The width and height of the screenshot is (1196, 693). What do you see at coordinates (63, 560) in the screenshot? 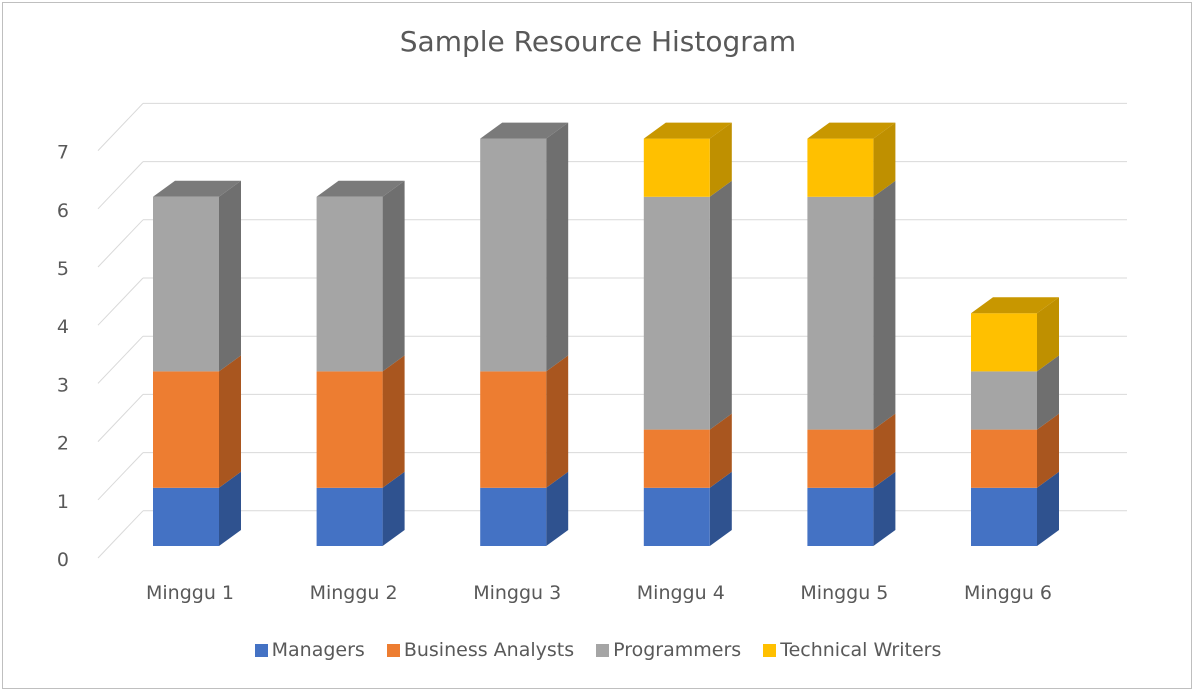
I see `y-tick-label: 0` at bounding box center [63, 560].